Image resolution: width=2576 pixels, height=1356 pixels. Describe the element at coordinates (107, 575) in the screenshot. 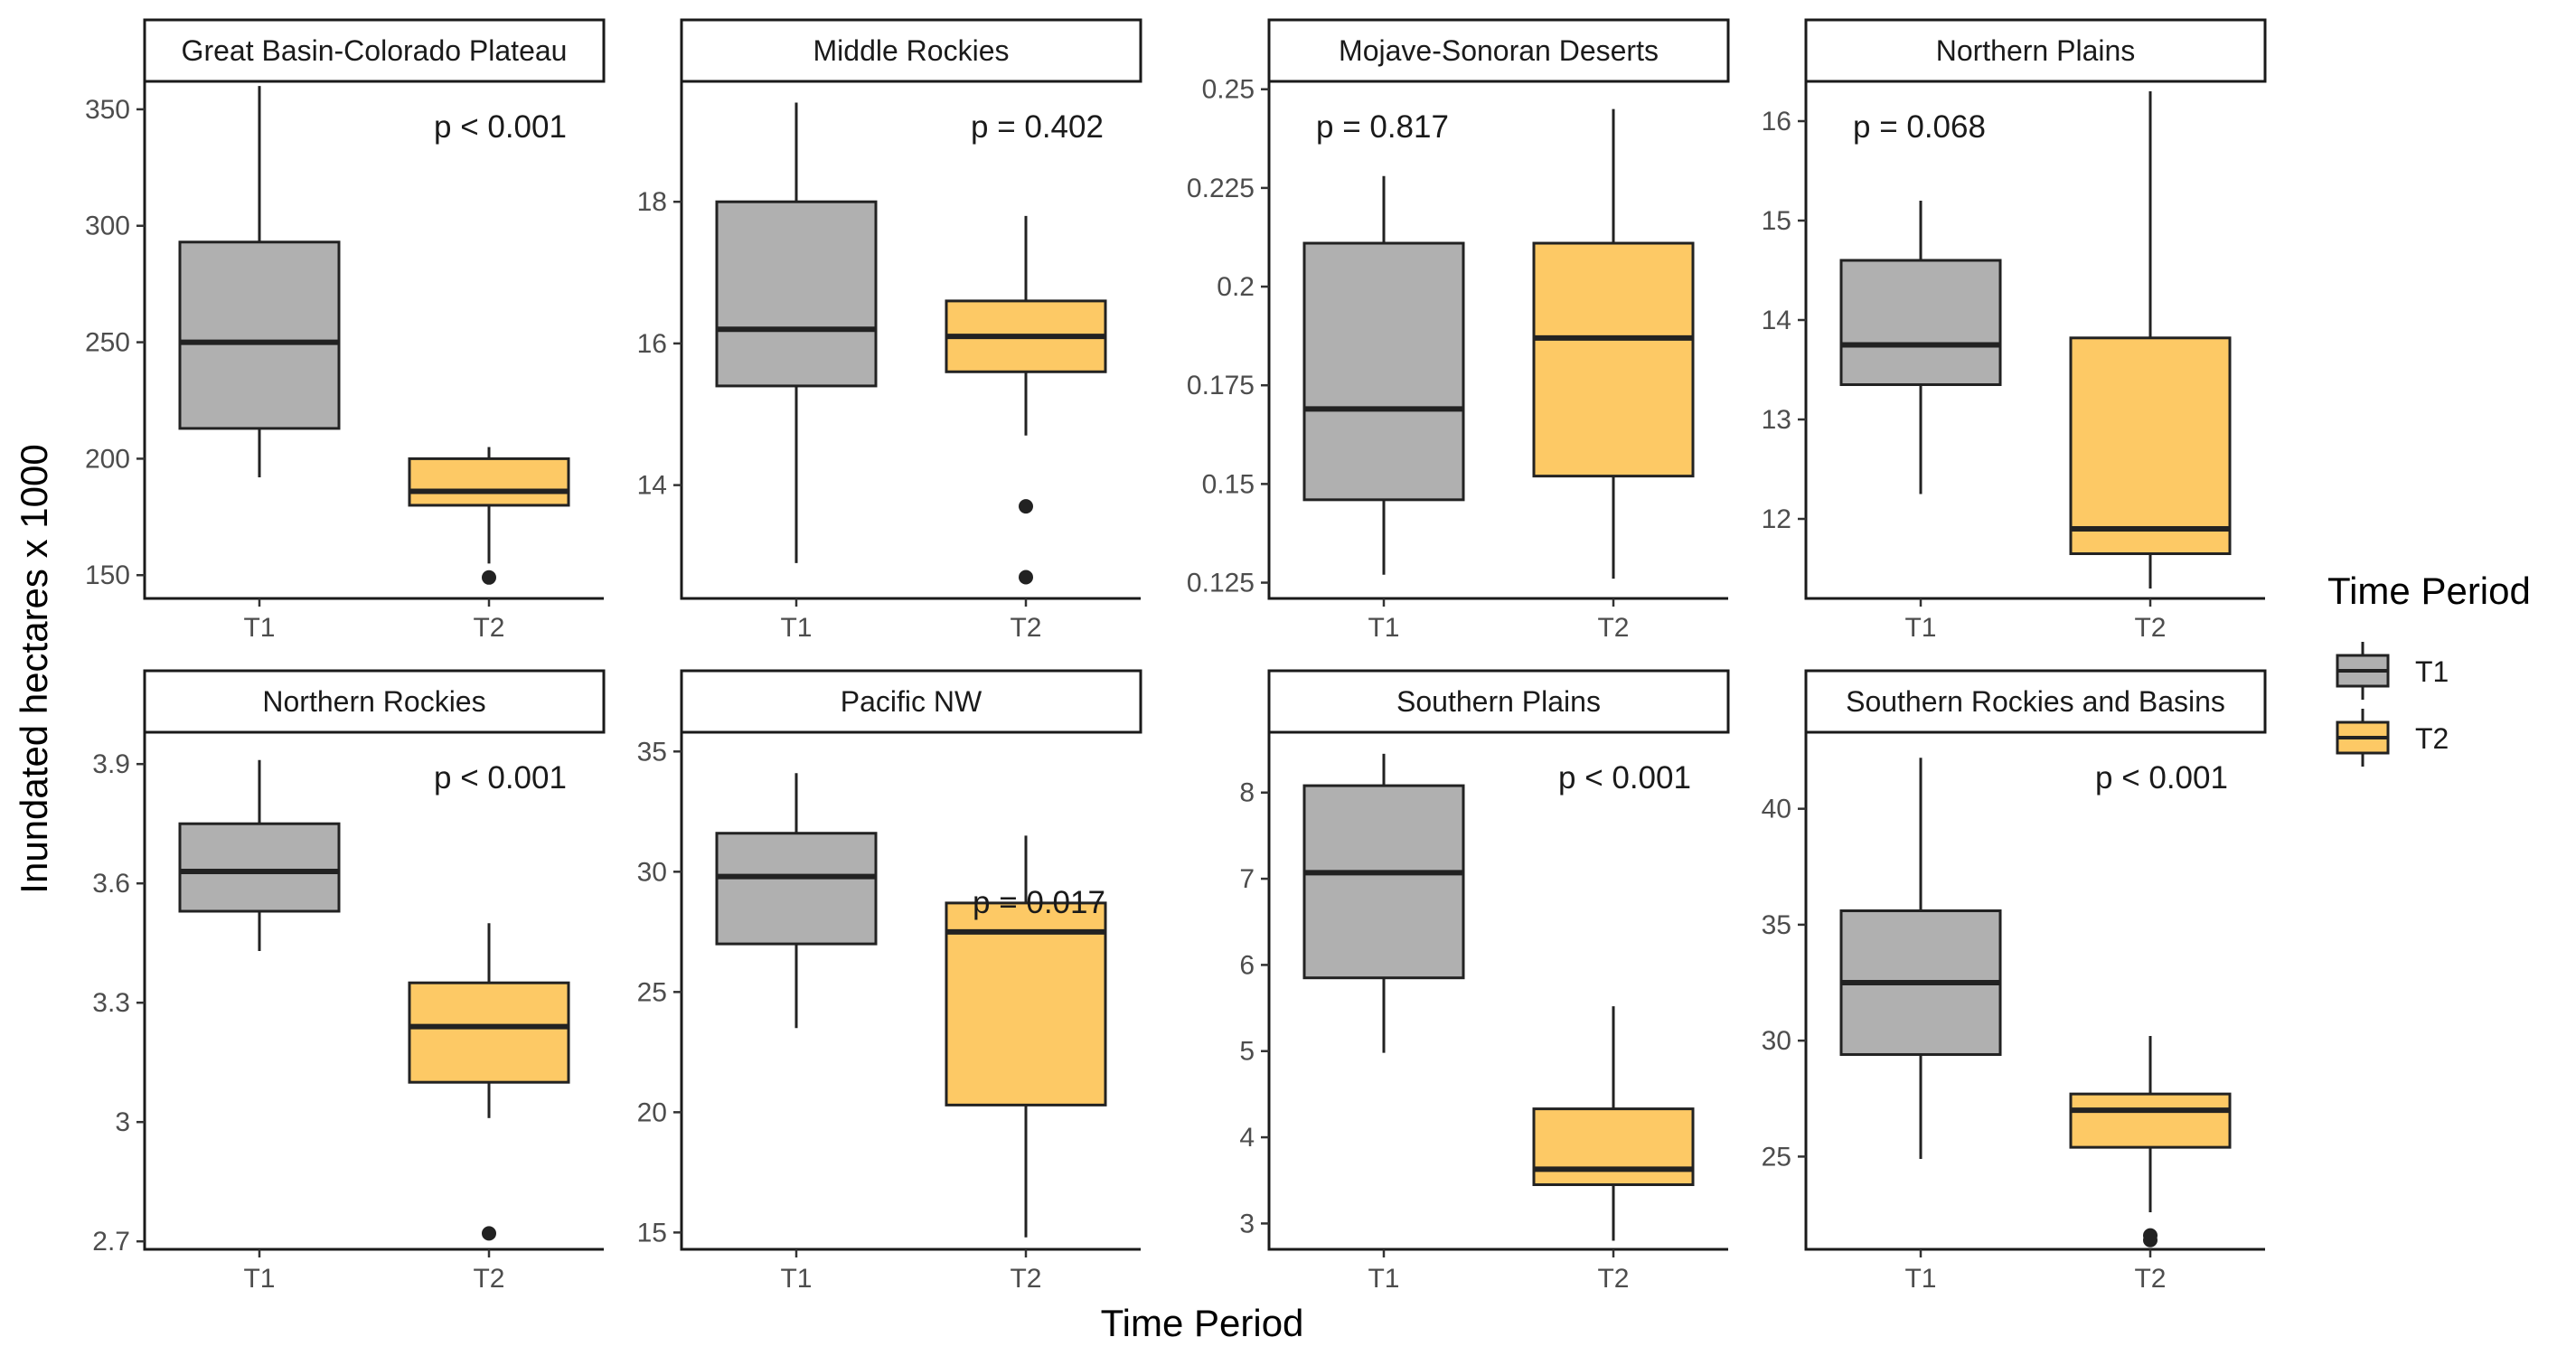

I see `y-tick-label: 150` at that location.